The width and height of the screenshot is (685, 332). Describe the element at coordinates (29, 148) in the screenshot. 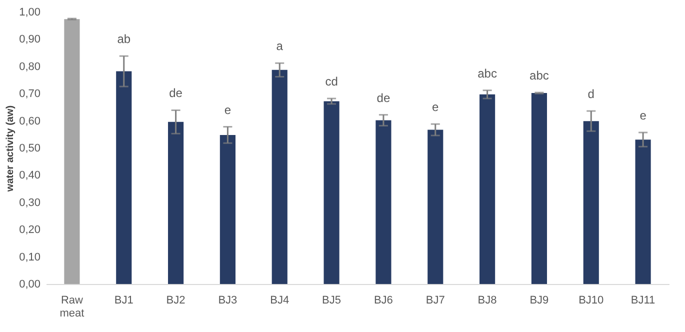

I see `y-tick-label: 0,50` at that location.